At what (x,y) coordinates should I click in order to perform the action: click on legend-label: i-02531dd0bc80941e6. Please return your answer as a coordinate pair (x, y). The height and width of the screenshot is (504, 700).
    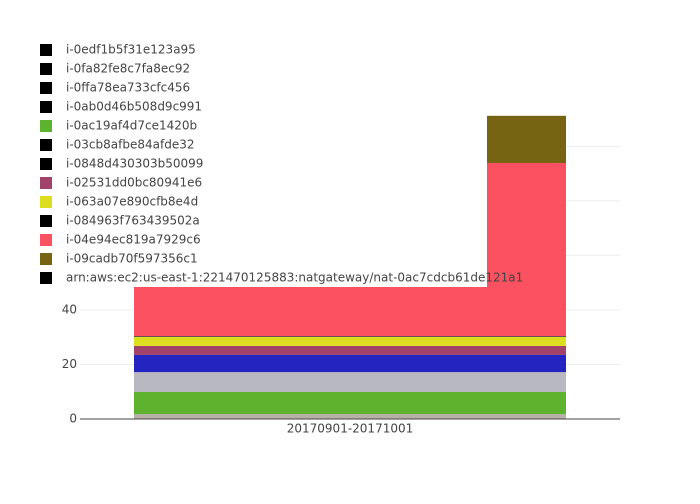
    Looking at the image, I should click on (134, 183).